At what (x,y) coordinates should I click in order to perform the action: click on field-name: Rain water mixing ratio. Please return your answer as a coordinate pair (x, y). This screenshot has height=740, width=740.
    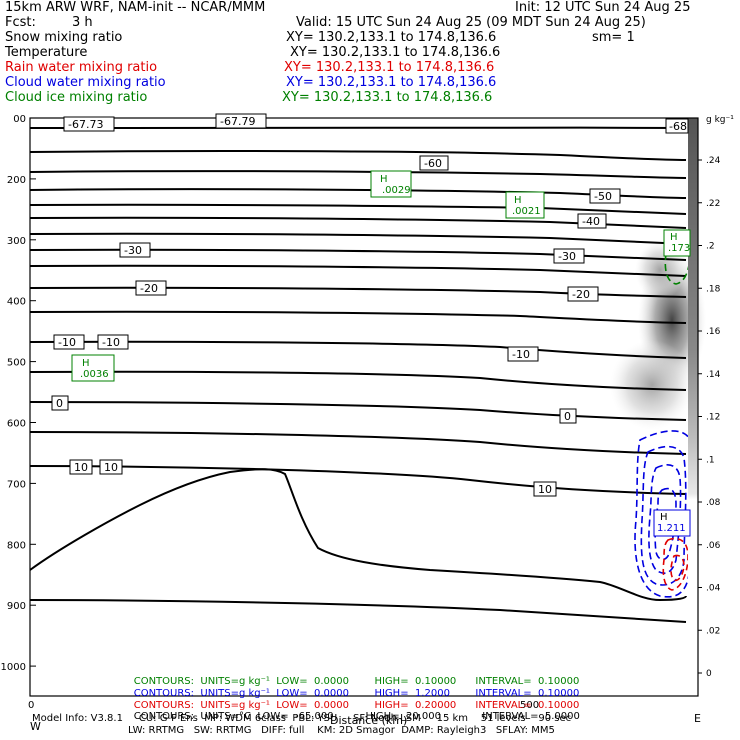
    Looking at the image, I should click on (81, 67).